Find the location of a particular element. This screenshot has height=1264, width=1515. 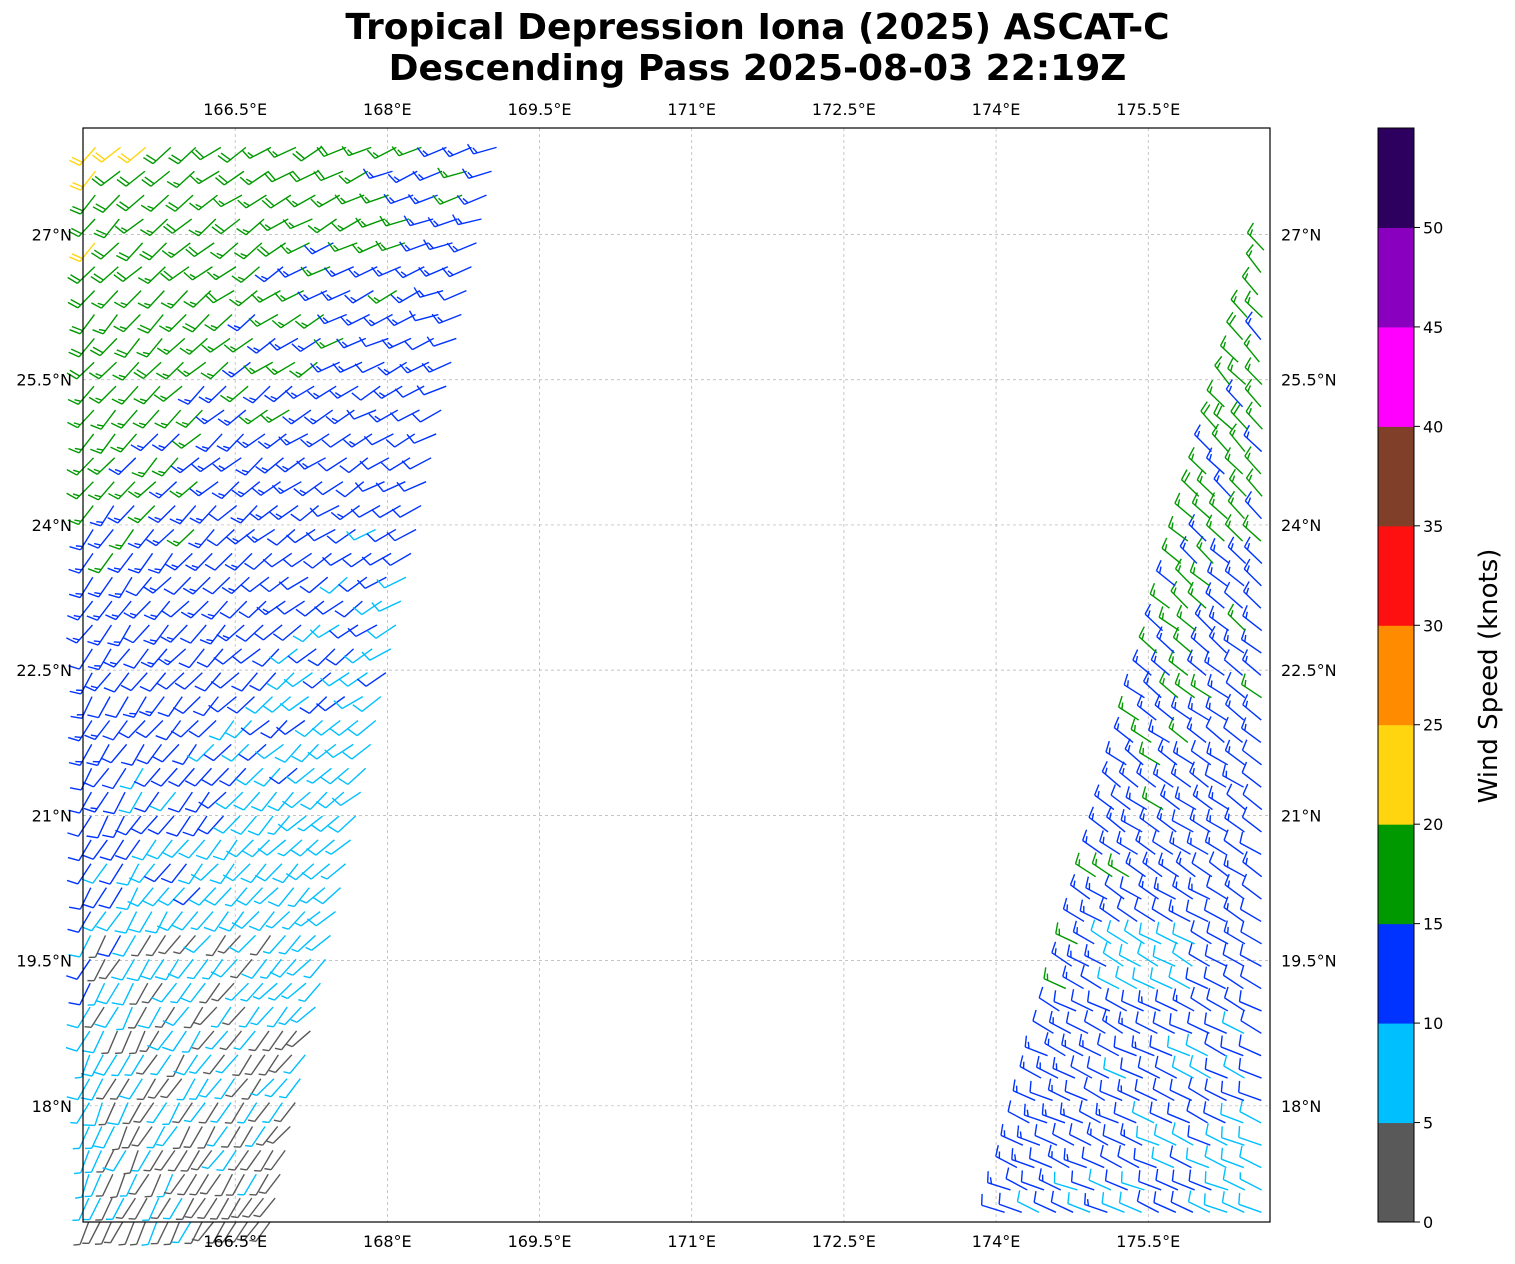

lat-tick-label-left: 25.5°N is located at coordinates (44, 380).